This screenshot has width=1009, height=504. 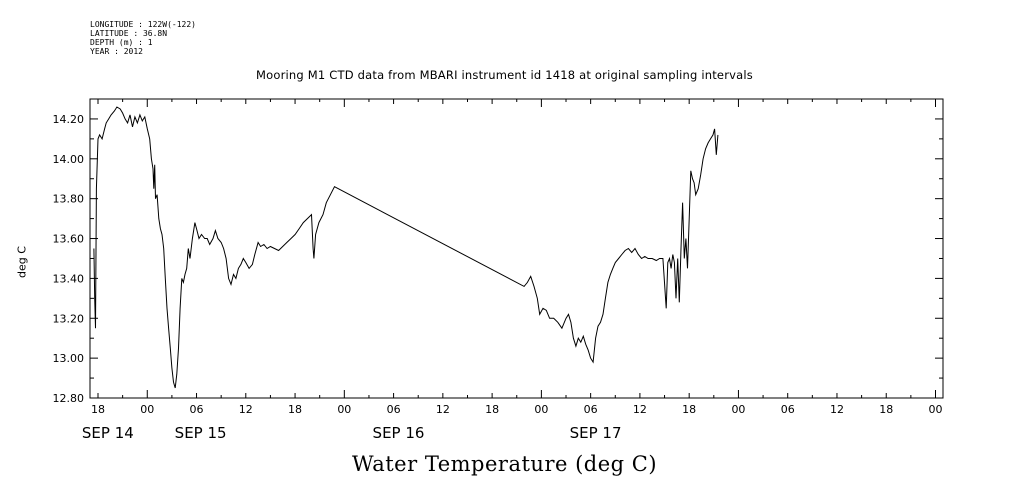 I want to click on y-tick-label: 13.20, so click(x=69, y=318).